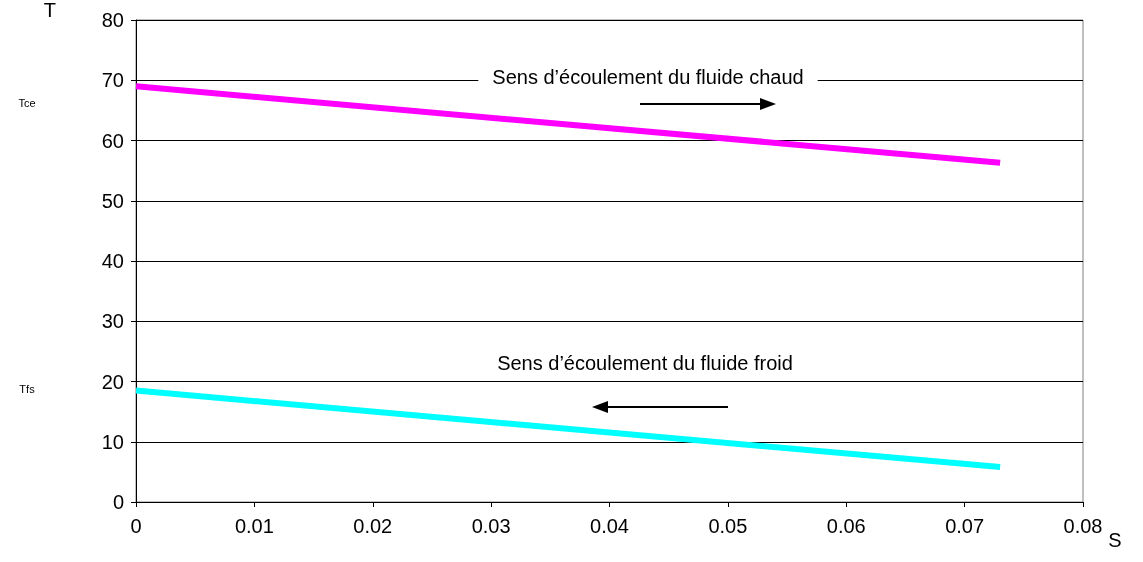  Describe the element at coordinates (136, 526) in the screenshot. I see `x-tick-label: 0` at that location.